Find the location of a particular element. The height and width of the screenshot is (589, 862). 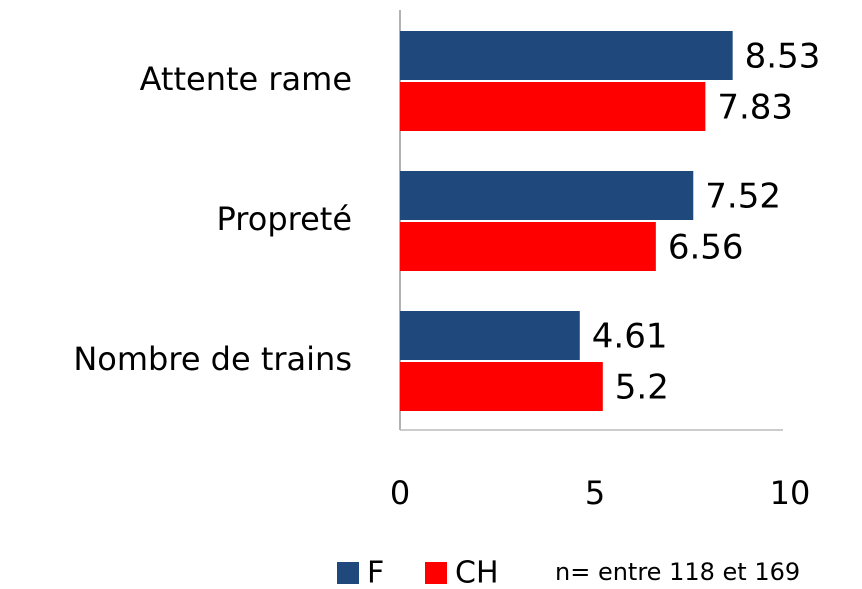

data-label: 5.2 is located at coordinates (642, 388).